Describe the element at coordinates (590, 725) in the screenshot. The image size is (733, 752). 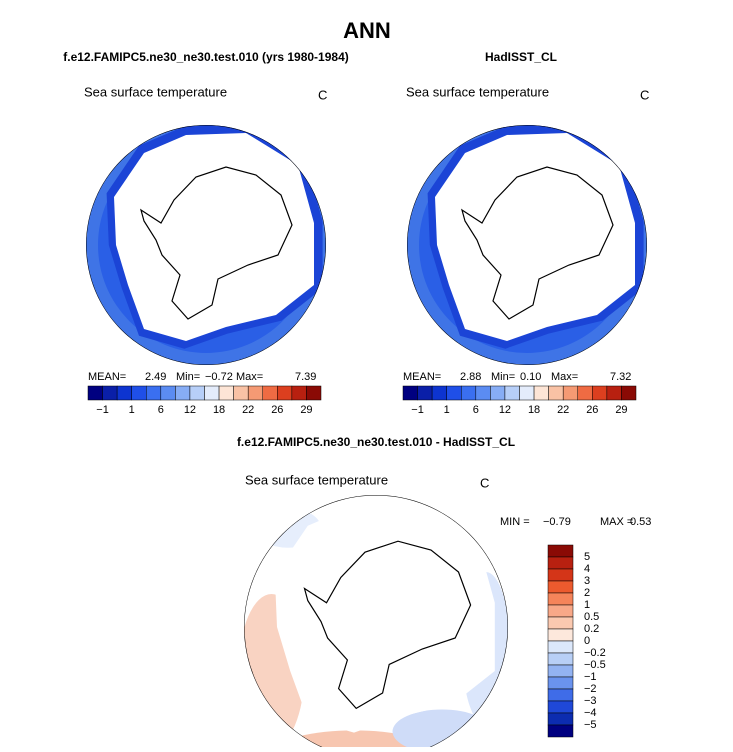
I see `colorbar-label: −5` at that location.